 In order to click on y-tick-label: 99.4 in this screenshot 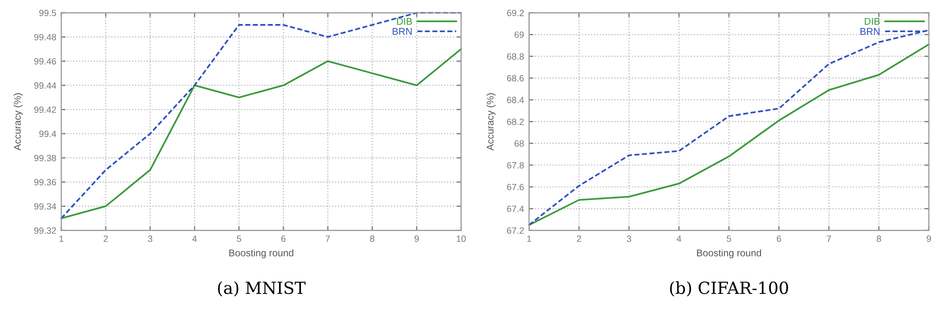, I will do `click(47, 134)`.